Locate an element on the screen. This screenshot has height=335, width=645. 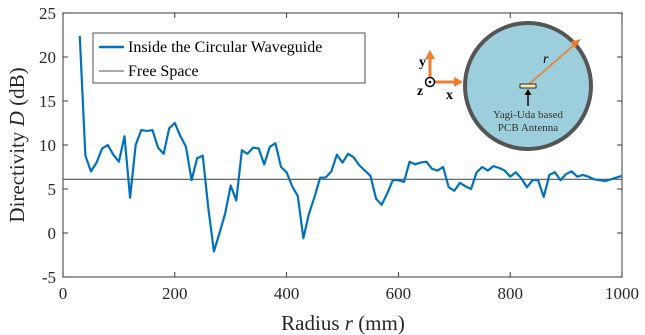
y-axis-arrowhead is located at coordinates (430, 54).